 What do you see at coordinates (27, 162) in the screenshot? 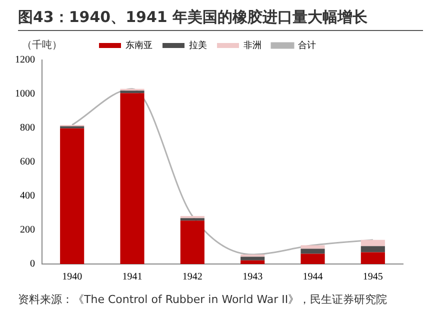
I see `y-tick-label: 600` at bounding box center [27, 162].